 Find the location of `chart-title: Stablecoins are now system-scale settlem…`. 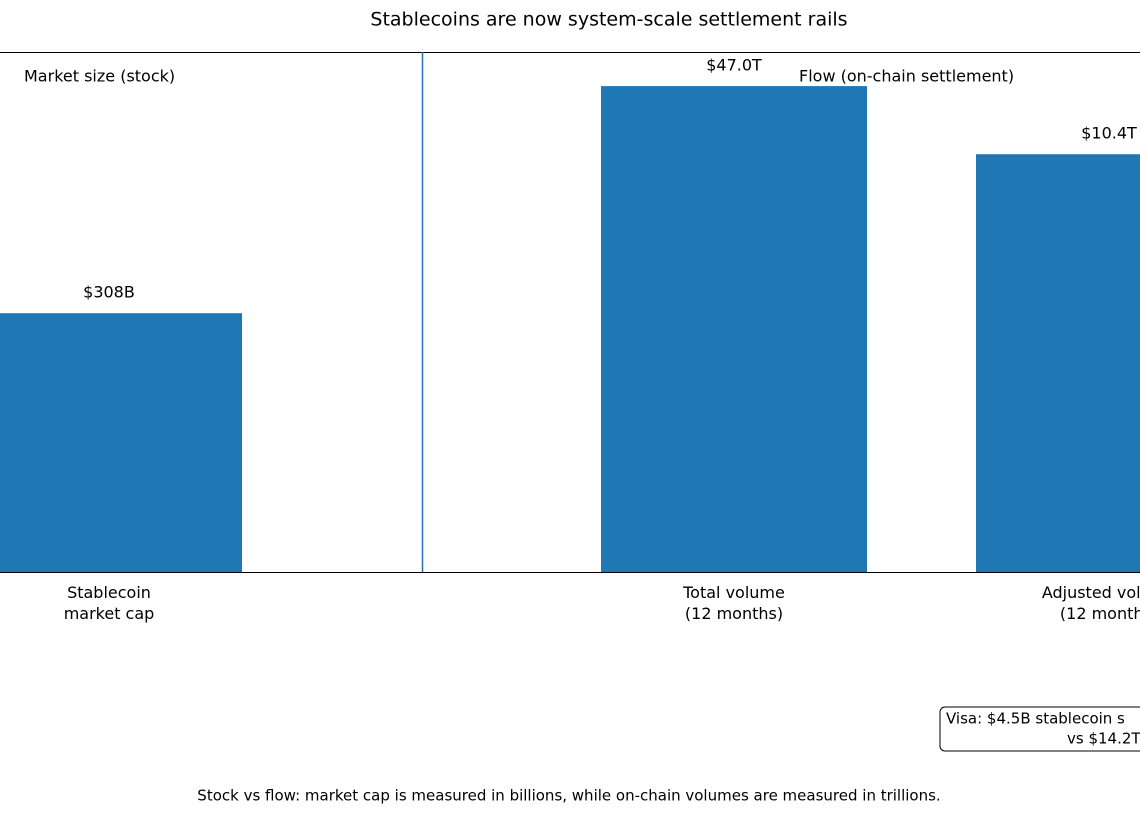

chart-title: Stablecoins are now system-scale settlem… is located at coordinates (608, 20).